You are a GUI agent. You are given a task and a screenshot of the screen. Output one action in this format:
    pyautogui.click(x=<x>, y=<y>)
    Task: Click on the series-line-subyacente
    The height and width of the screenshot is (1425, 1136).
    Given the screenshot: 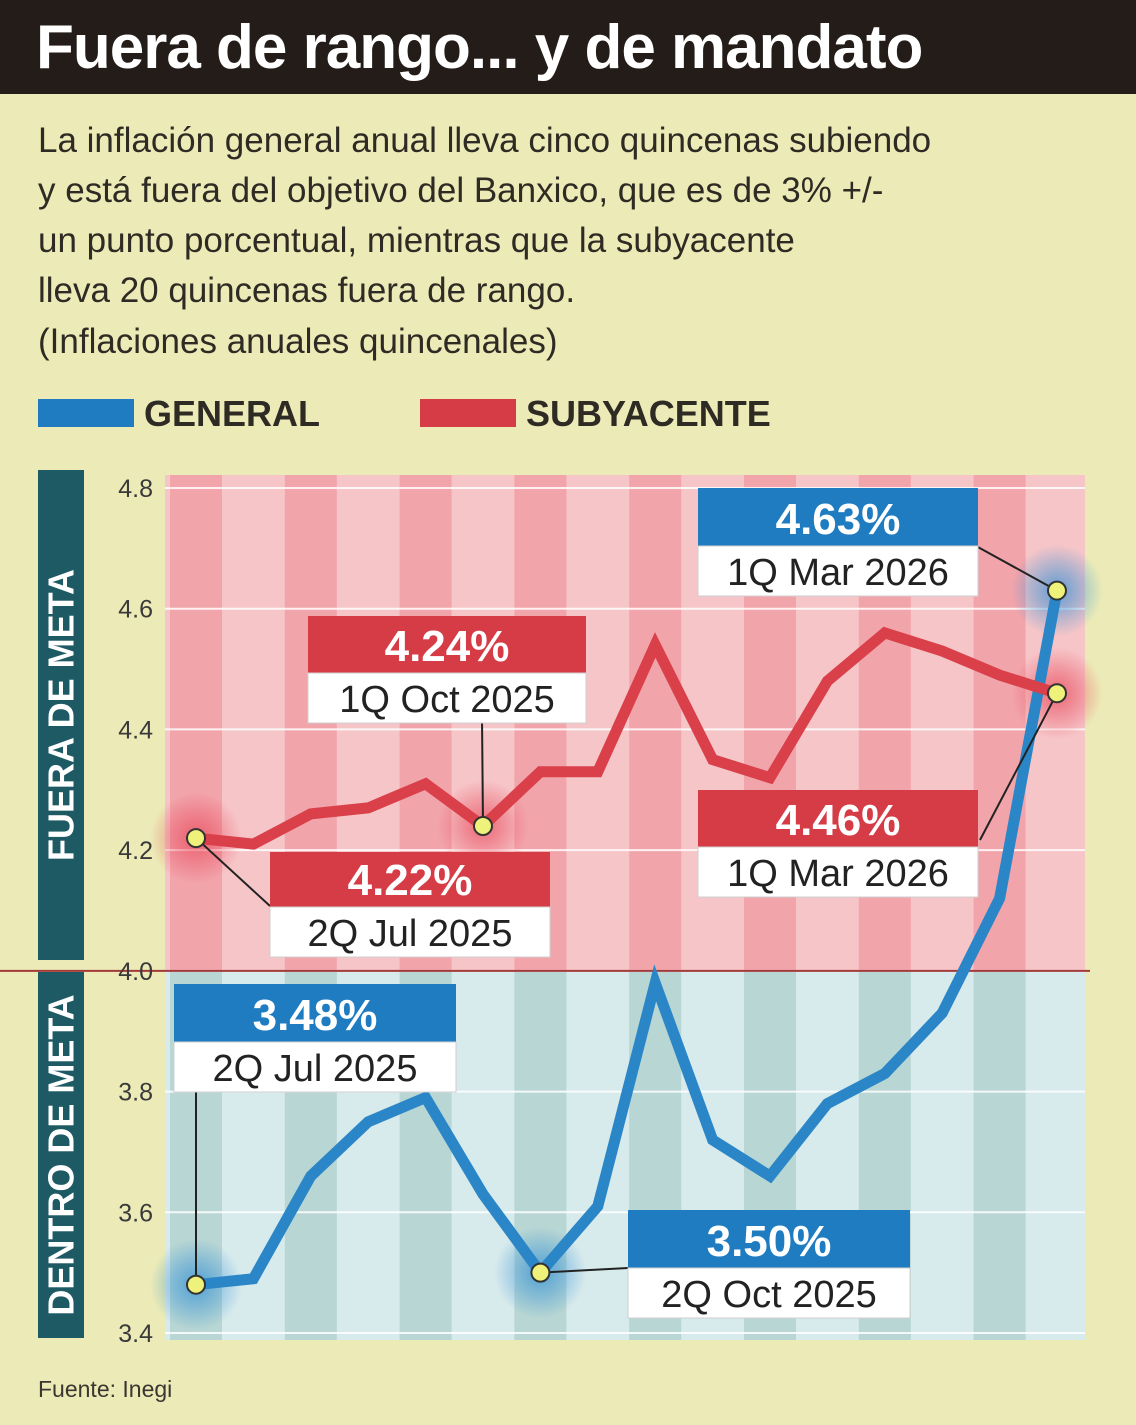 What is the action you would take?
    pyautogui.click(x=627, y=738)
    